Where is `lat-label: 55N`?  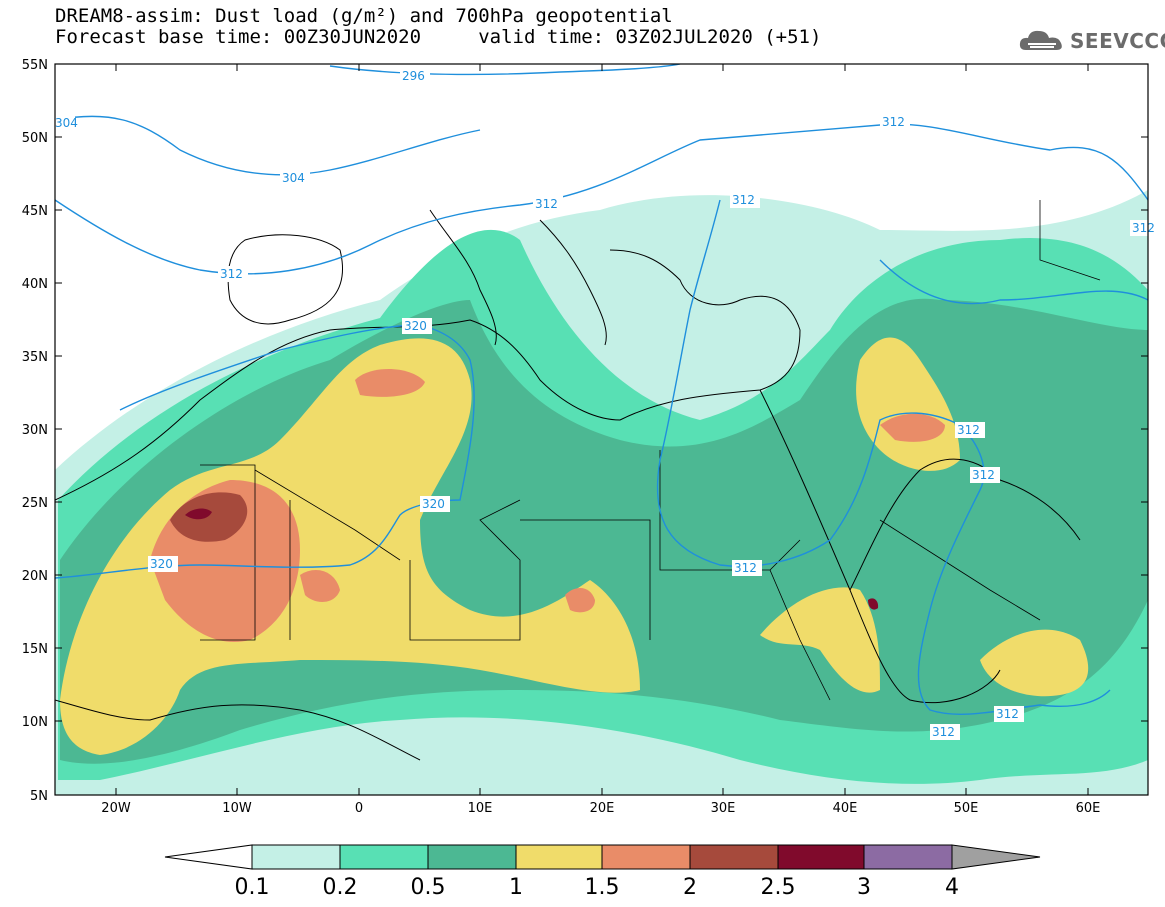 lat-label: 55N is located at coordinates (35, 65).